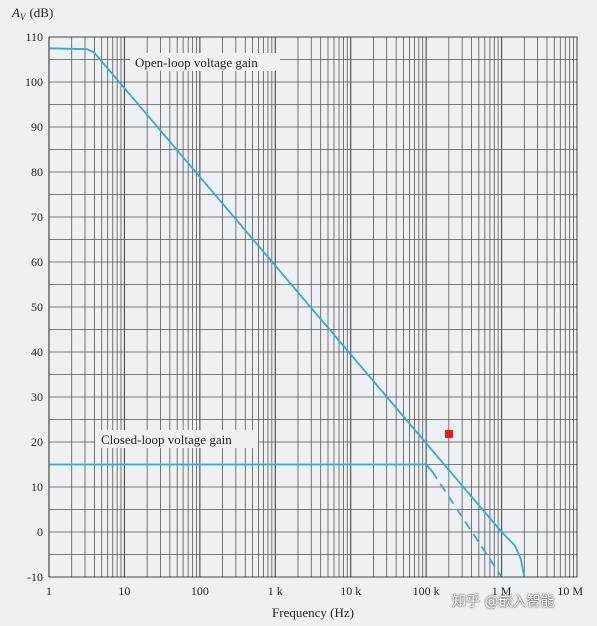  Describe the element at coordinates (37, 127) in the screenshot. I see `y-tick-label: 90` at that location.